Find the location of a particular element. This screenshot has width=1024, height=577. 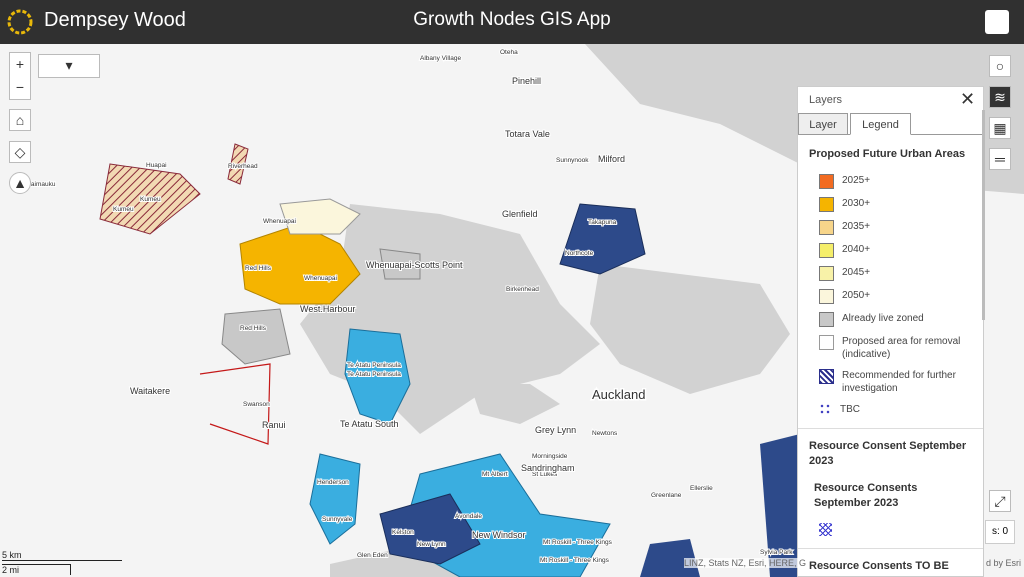

place-label: Auckland is located at coordinates (618, 394).